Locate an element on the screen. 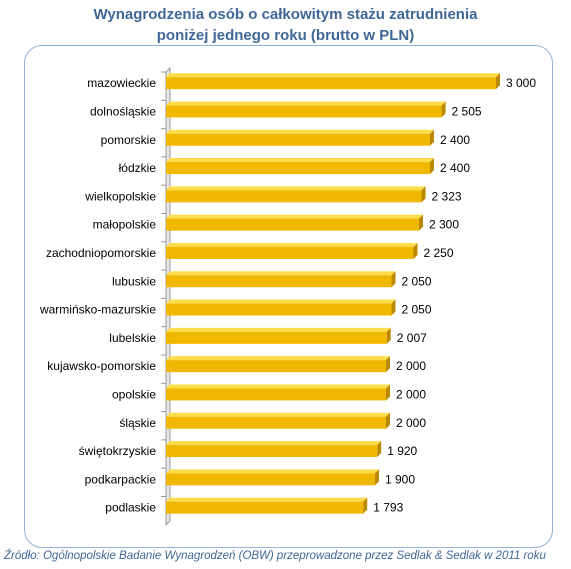  category-label: dolnośląskie is located at coordinates (123, 111).